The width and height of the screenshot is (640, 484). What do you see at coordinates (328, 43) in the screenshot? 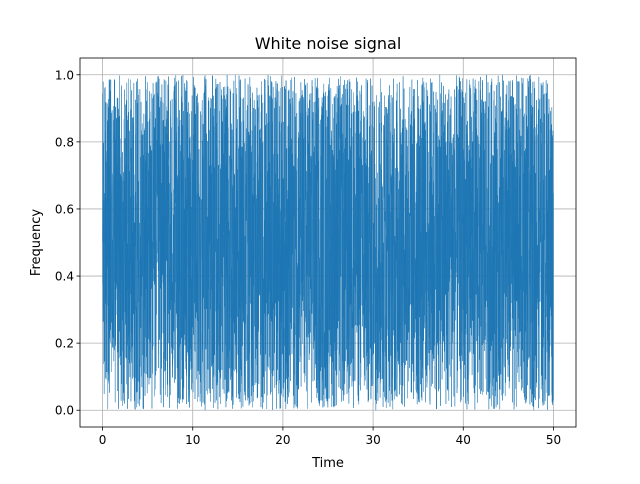
I see `chart-title: White noise signal` at bounding box center [328, 43].